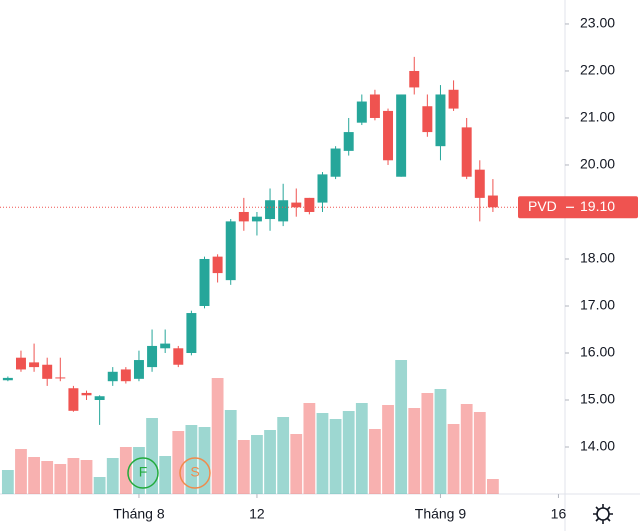 This screenshot has height=531, width=640. Describe the element at coordinates (597, 23) in the screenshot. I see `y-tick-label: 23.00` at that location.